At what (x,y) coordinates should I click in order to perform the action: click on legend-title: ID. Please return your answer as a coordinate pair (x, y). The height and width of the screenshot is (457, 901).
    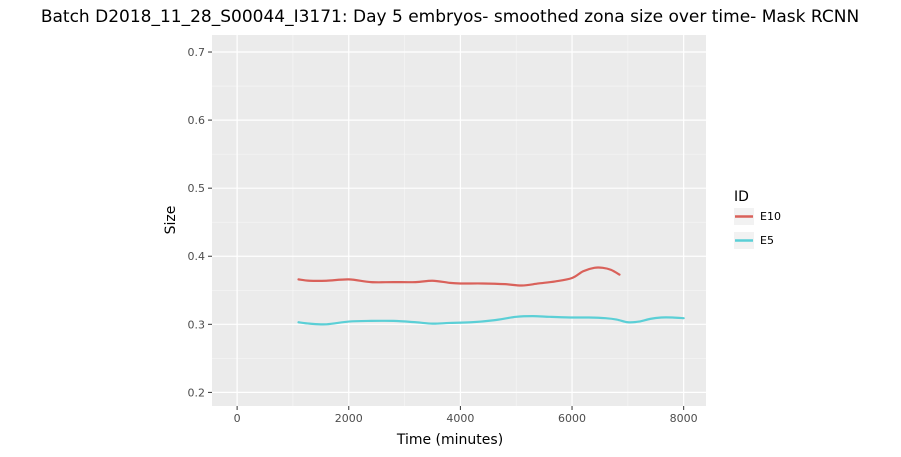
    Looking at the image, I should click on (741, 197).